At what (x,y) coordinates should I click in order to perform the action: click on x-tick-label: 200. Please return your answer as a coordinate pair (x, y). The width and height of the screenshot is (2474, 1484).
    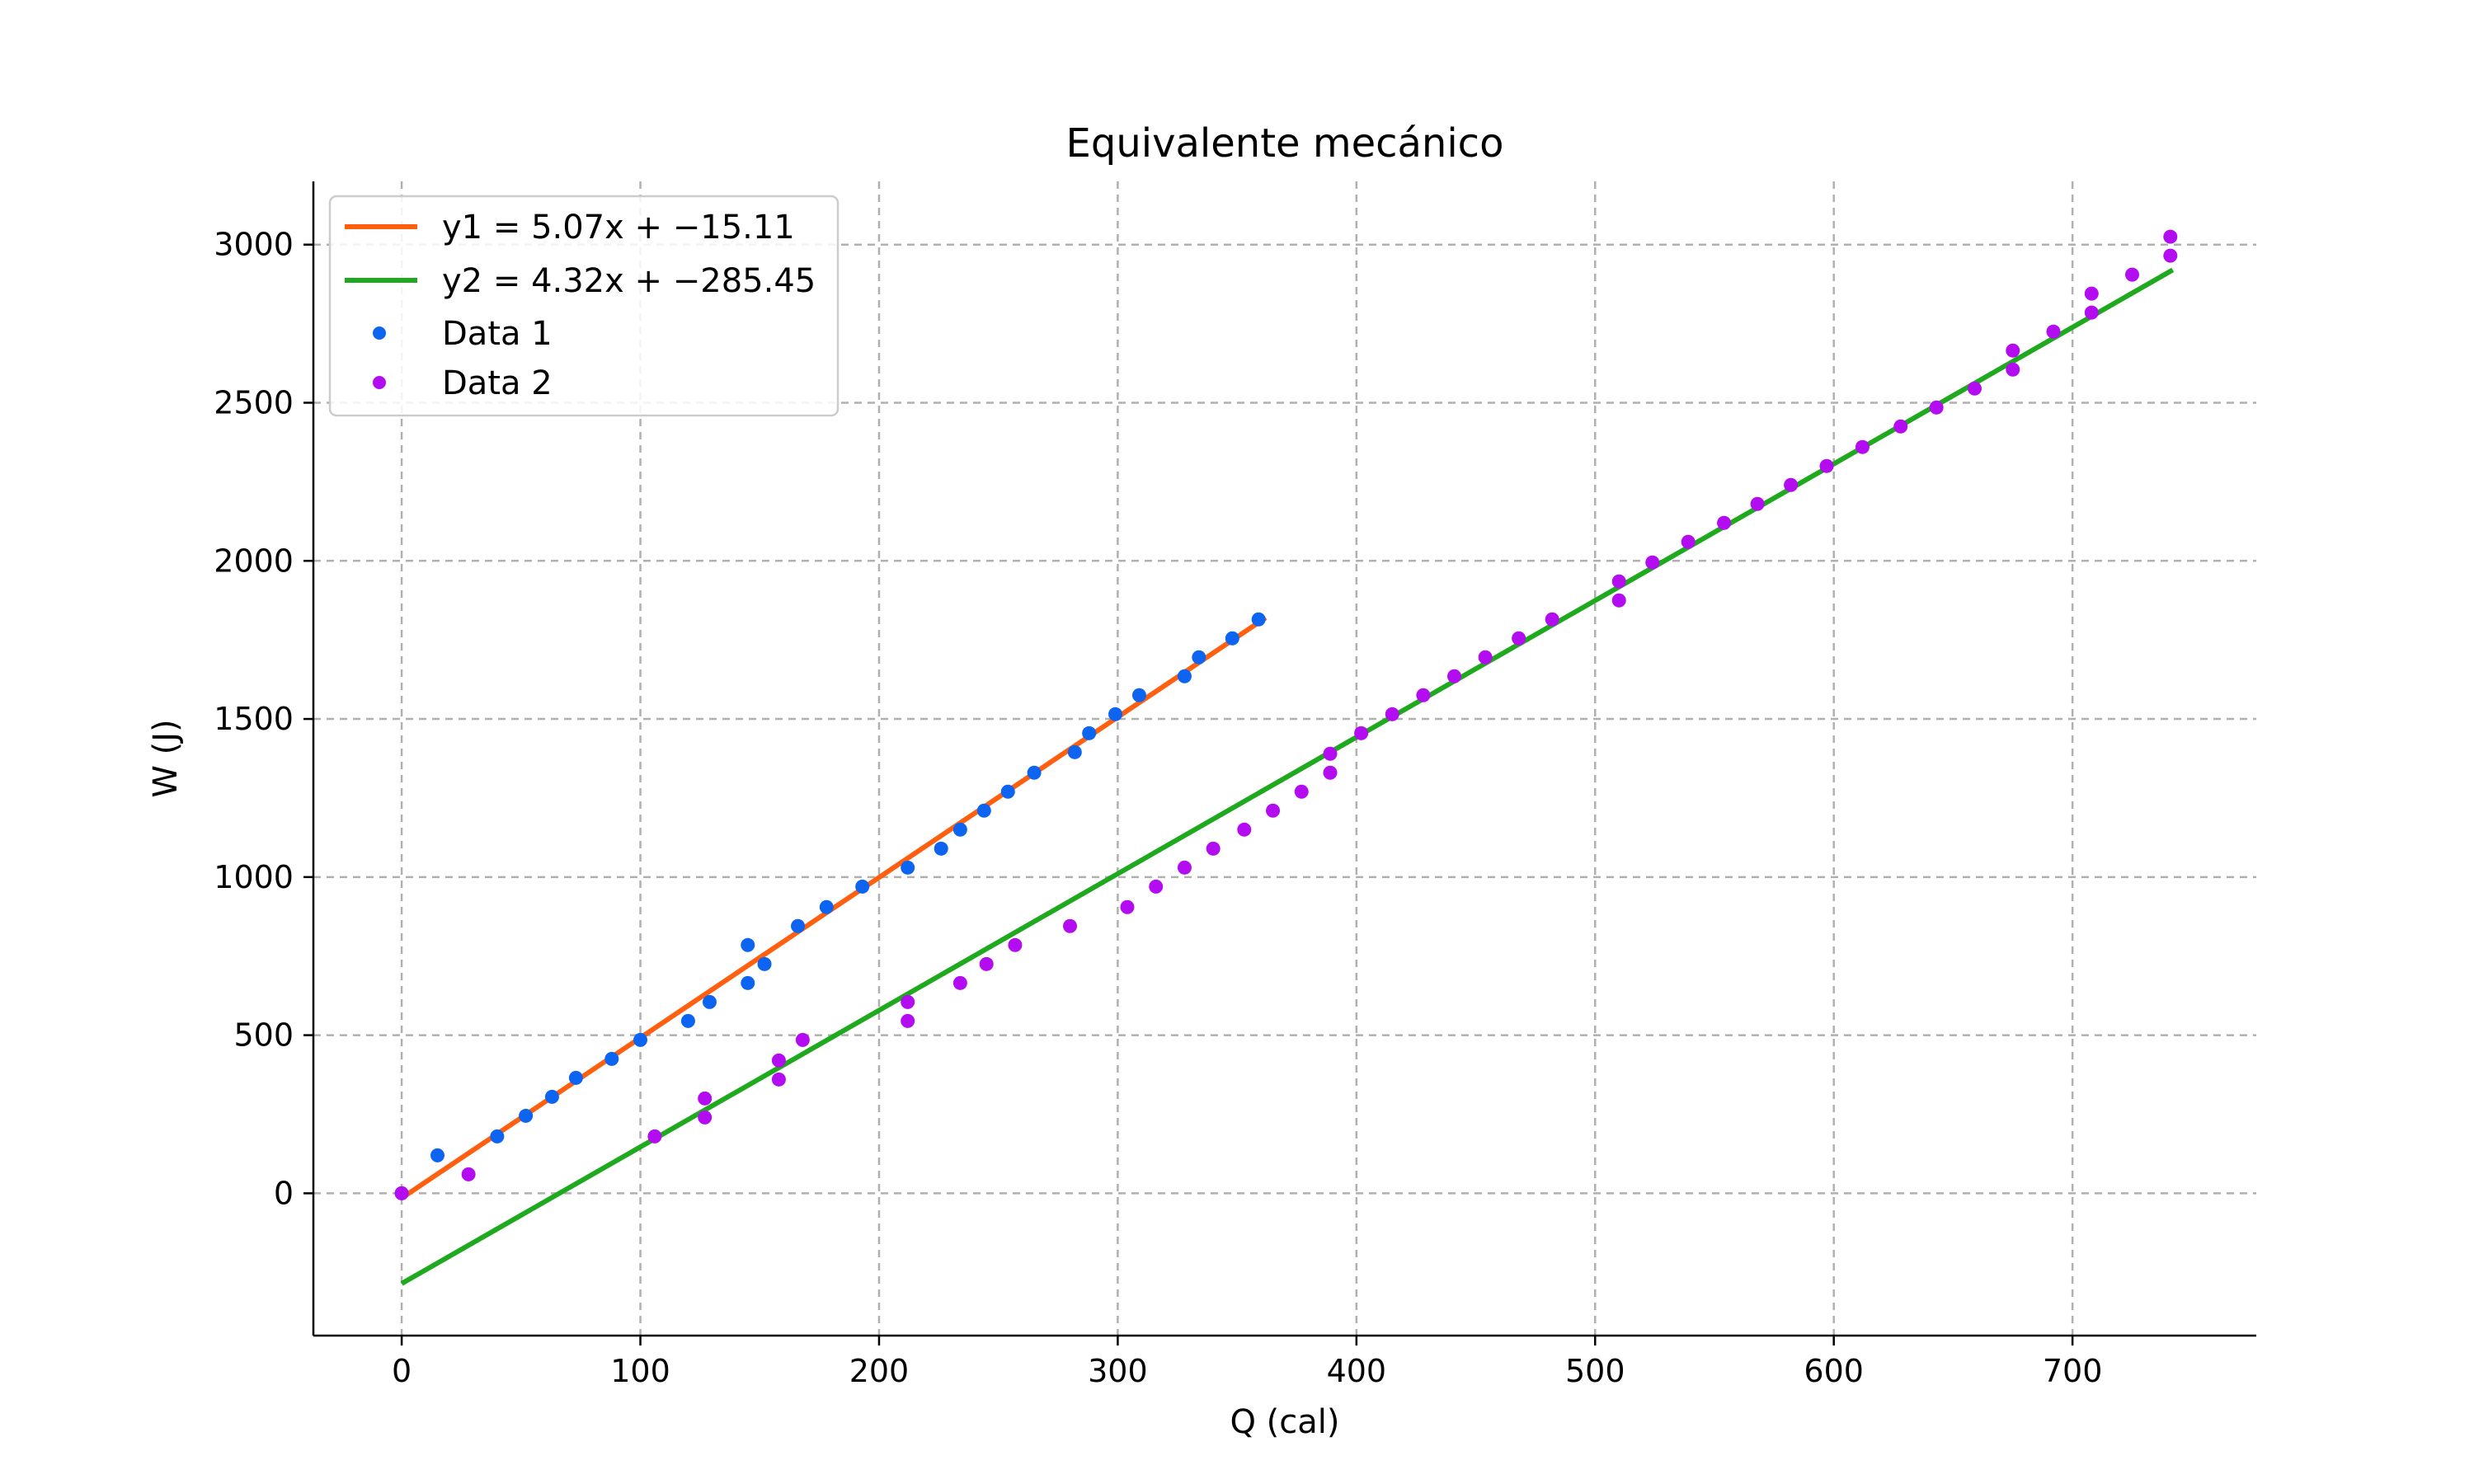
    Looking at the image, I should click on (879, 1371).